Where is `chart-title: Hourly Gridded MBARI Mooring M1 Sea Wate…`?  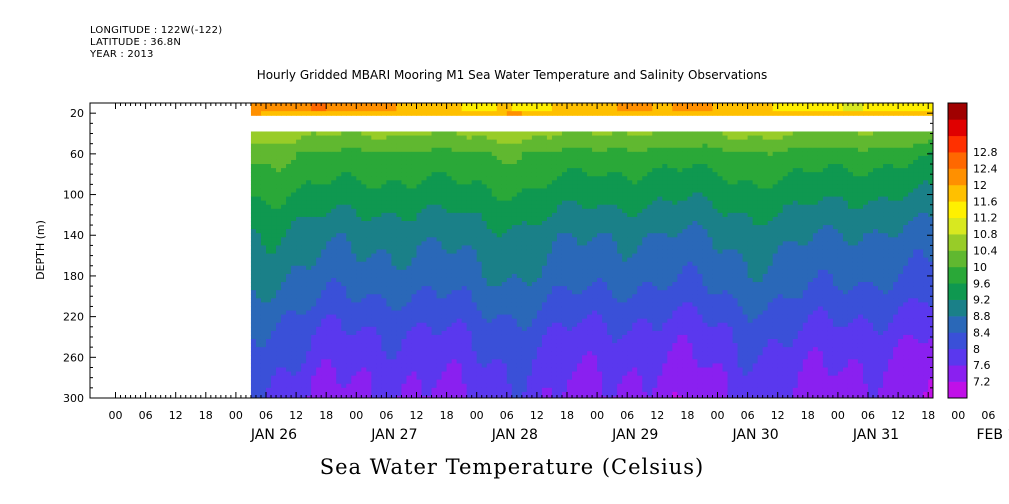 chart-title: Hourly Gridded MBARI Mooring M1 Sea Wate… is located at coordinates (512, 75).